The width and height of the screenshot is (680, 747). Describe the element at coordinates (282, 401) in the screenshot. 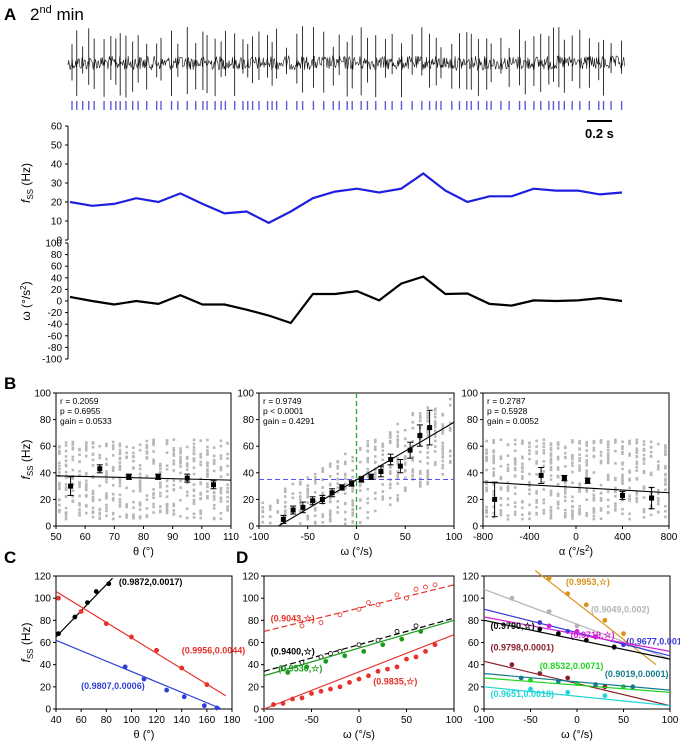

I see `stat-text: r = 0.9749` at that location.